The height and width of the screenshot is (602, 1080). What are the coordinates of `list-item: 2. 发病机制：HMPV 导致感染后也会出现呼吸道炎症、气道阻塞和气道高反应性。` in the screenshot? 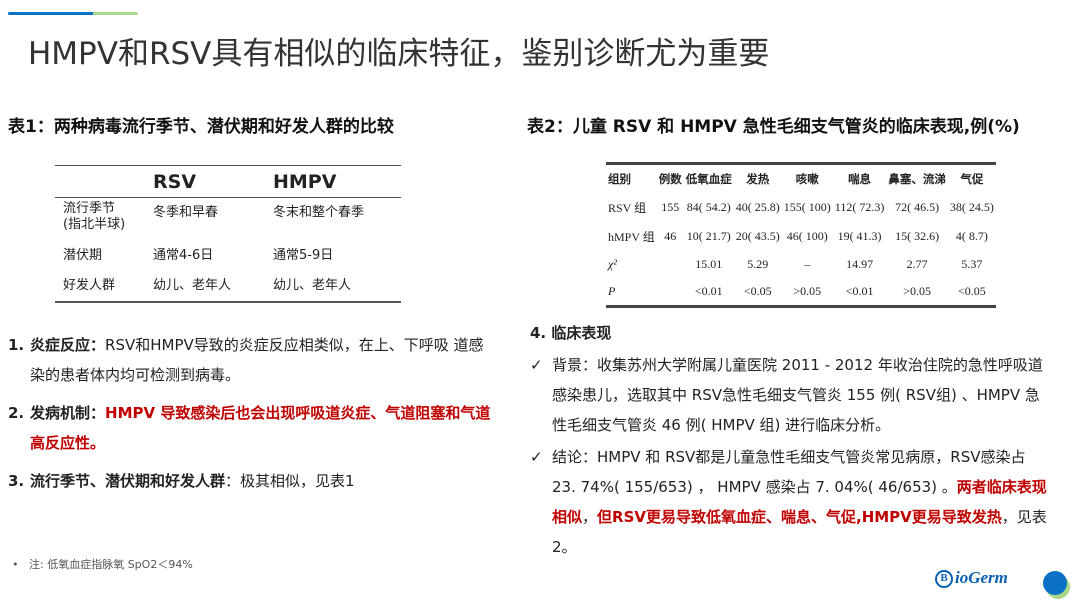 It's located at (253, 428).